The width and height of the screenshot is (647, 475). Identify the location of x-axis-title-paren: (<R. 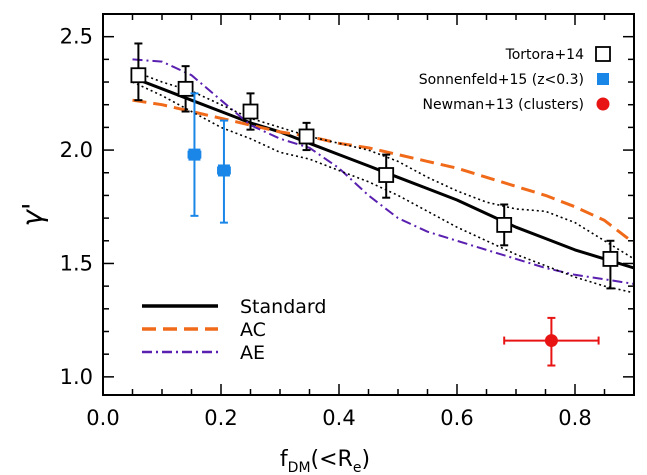
(332, 459).